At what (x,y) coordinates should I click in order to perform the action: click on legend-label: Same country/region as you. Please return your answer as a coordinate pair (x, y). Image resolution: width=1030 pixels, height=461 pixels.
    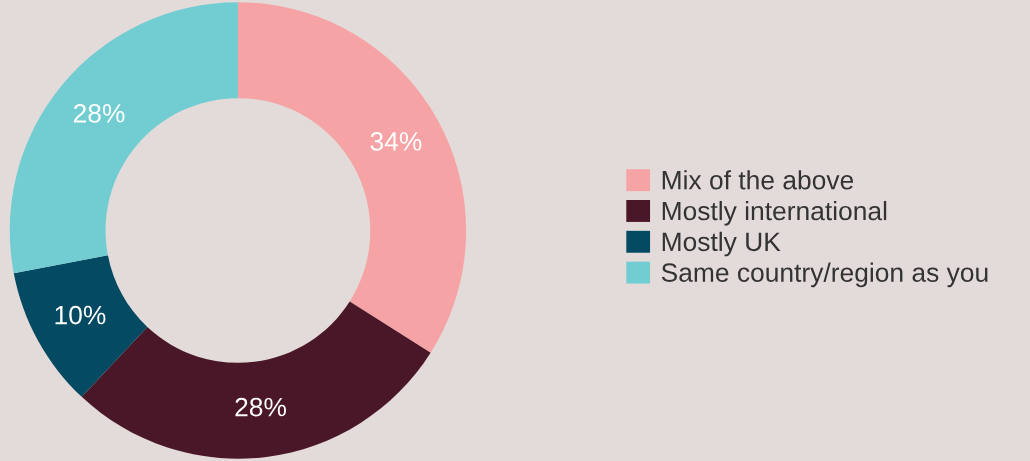
    Looking at the image, I should click on (824, 275).